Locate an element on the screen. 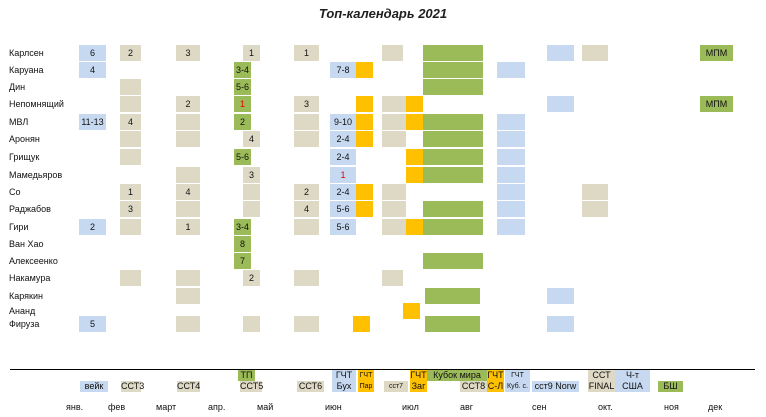 Image resolution: width=766 pixels, height=417 pixels. month-label: июн is located at coordinates (333, 407).